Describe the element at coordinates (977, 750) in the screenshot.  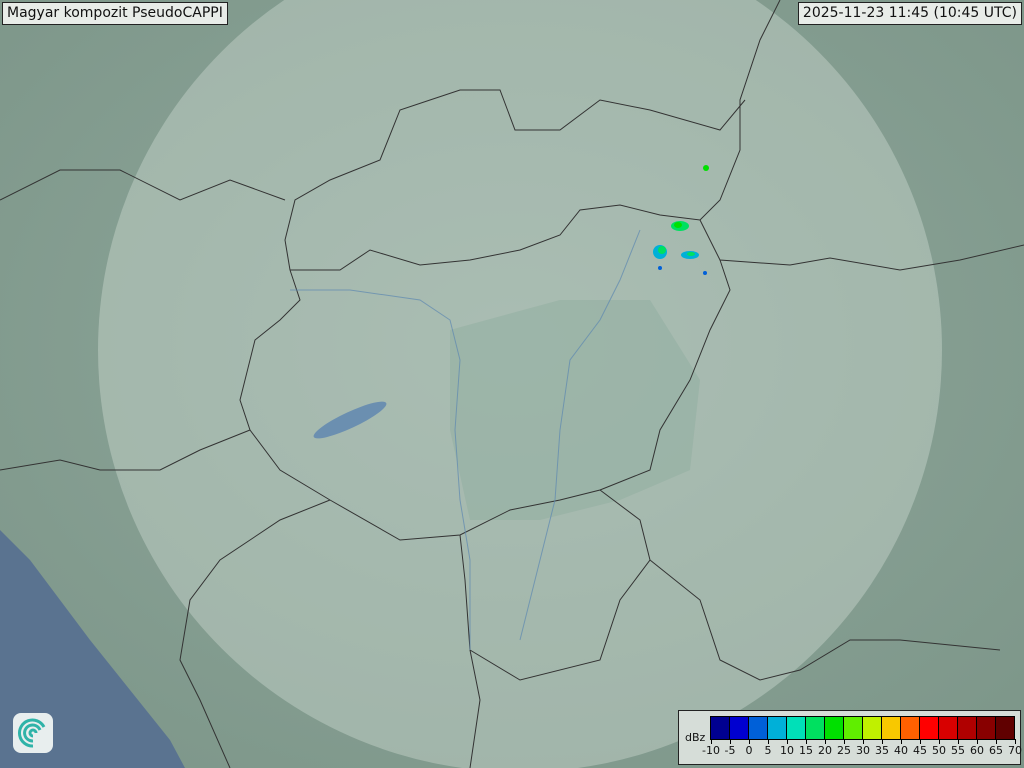
I see `legend-tick-label: 60` at that location.